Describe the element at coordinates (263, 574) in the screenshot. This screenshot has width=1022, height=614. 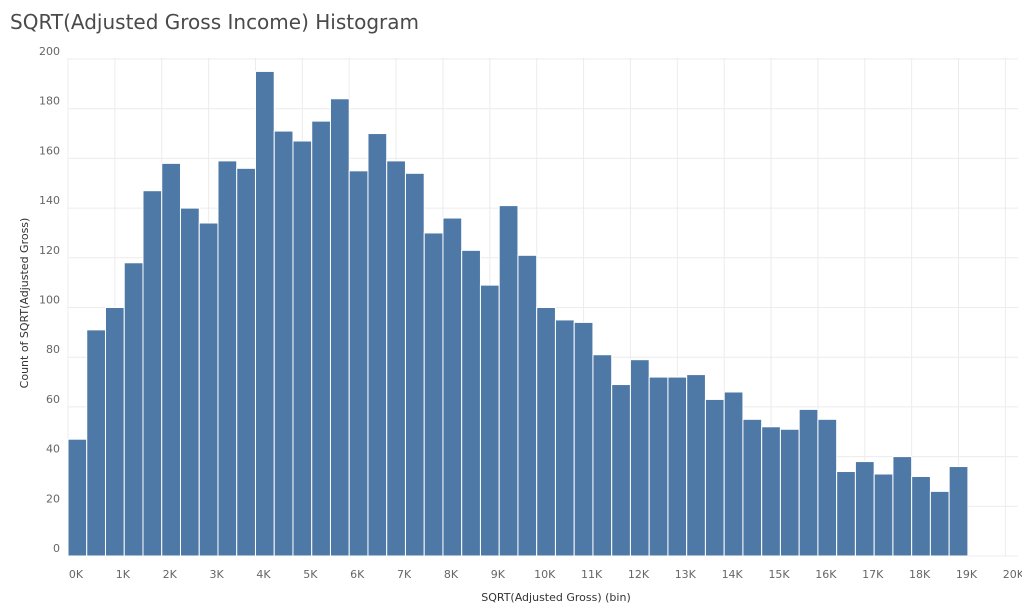
I see `x-tick-label: 4K` at that location.